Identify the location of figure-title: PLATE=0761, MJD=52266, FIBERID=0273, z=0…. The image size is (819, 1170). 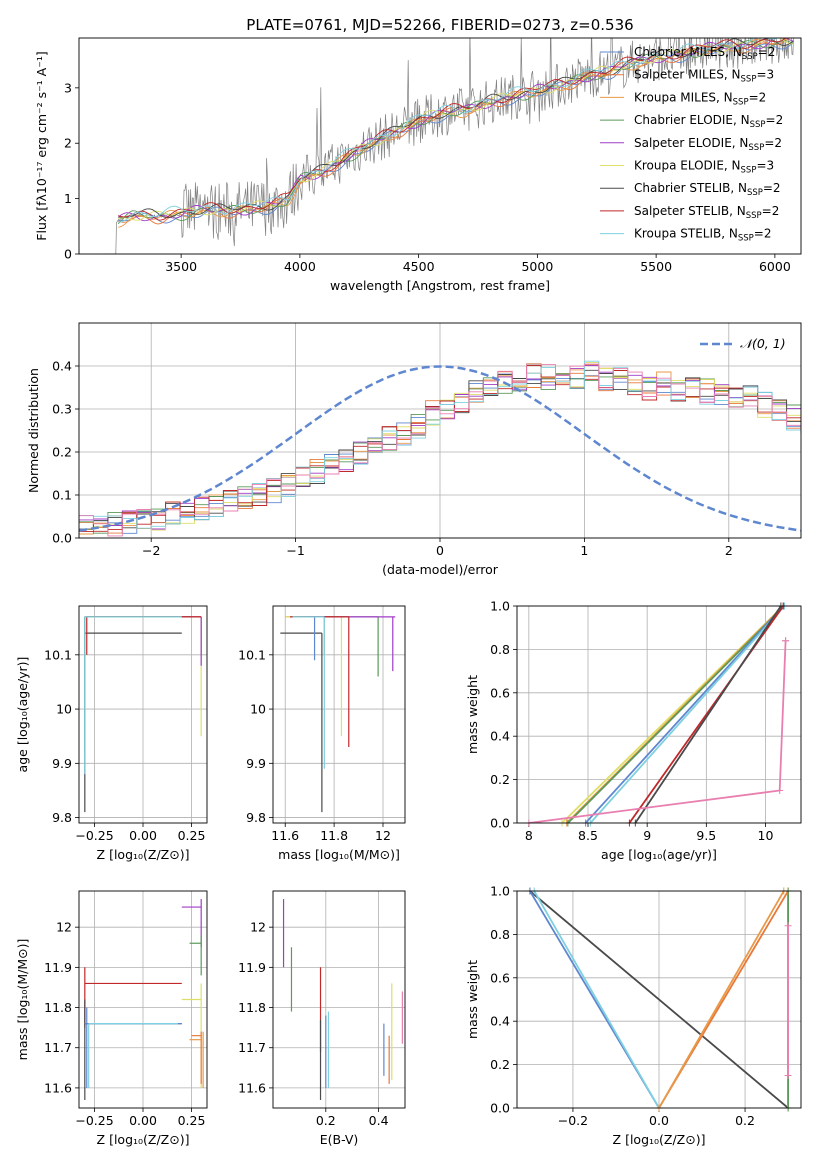
(439, 25).